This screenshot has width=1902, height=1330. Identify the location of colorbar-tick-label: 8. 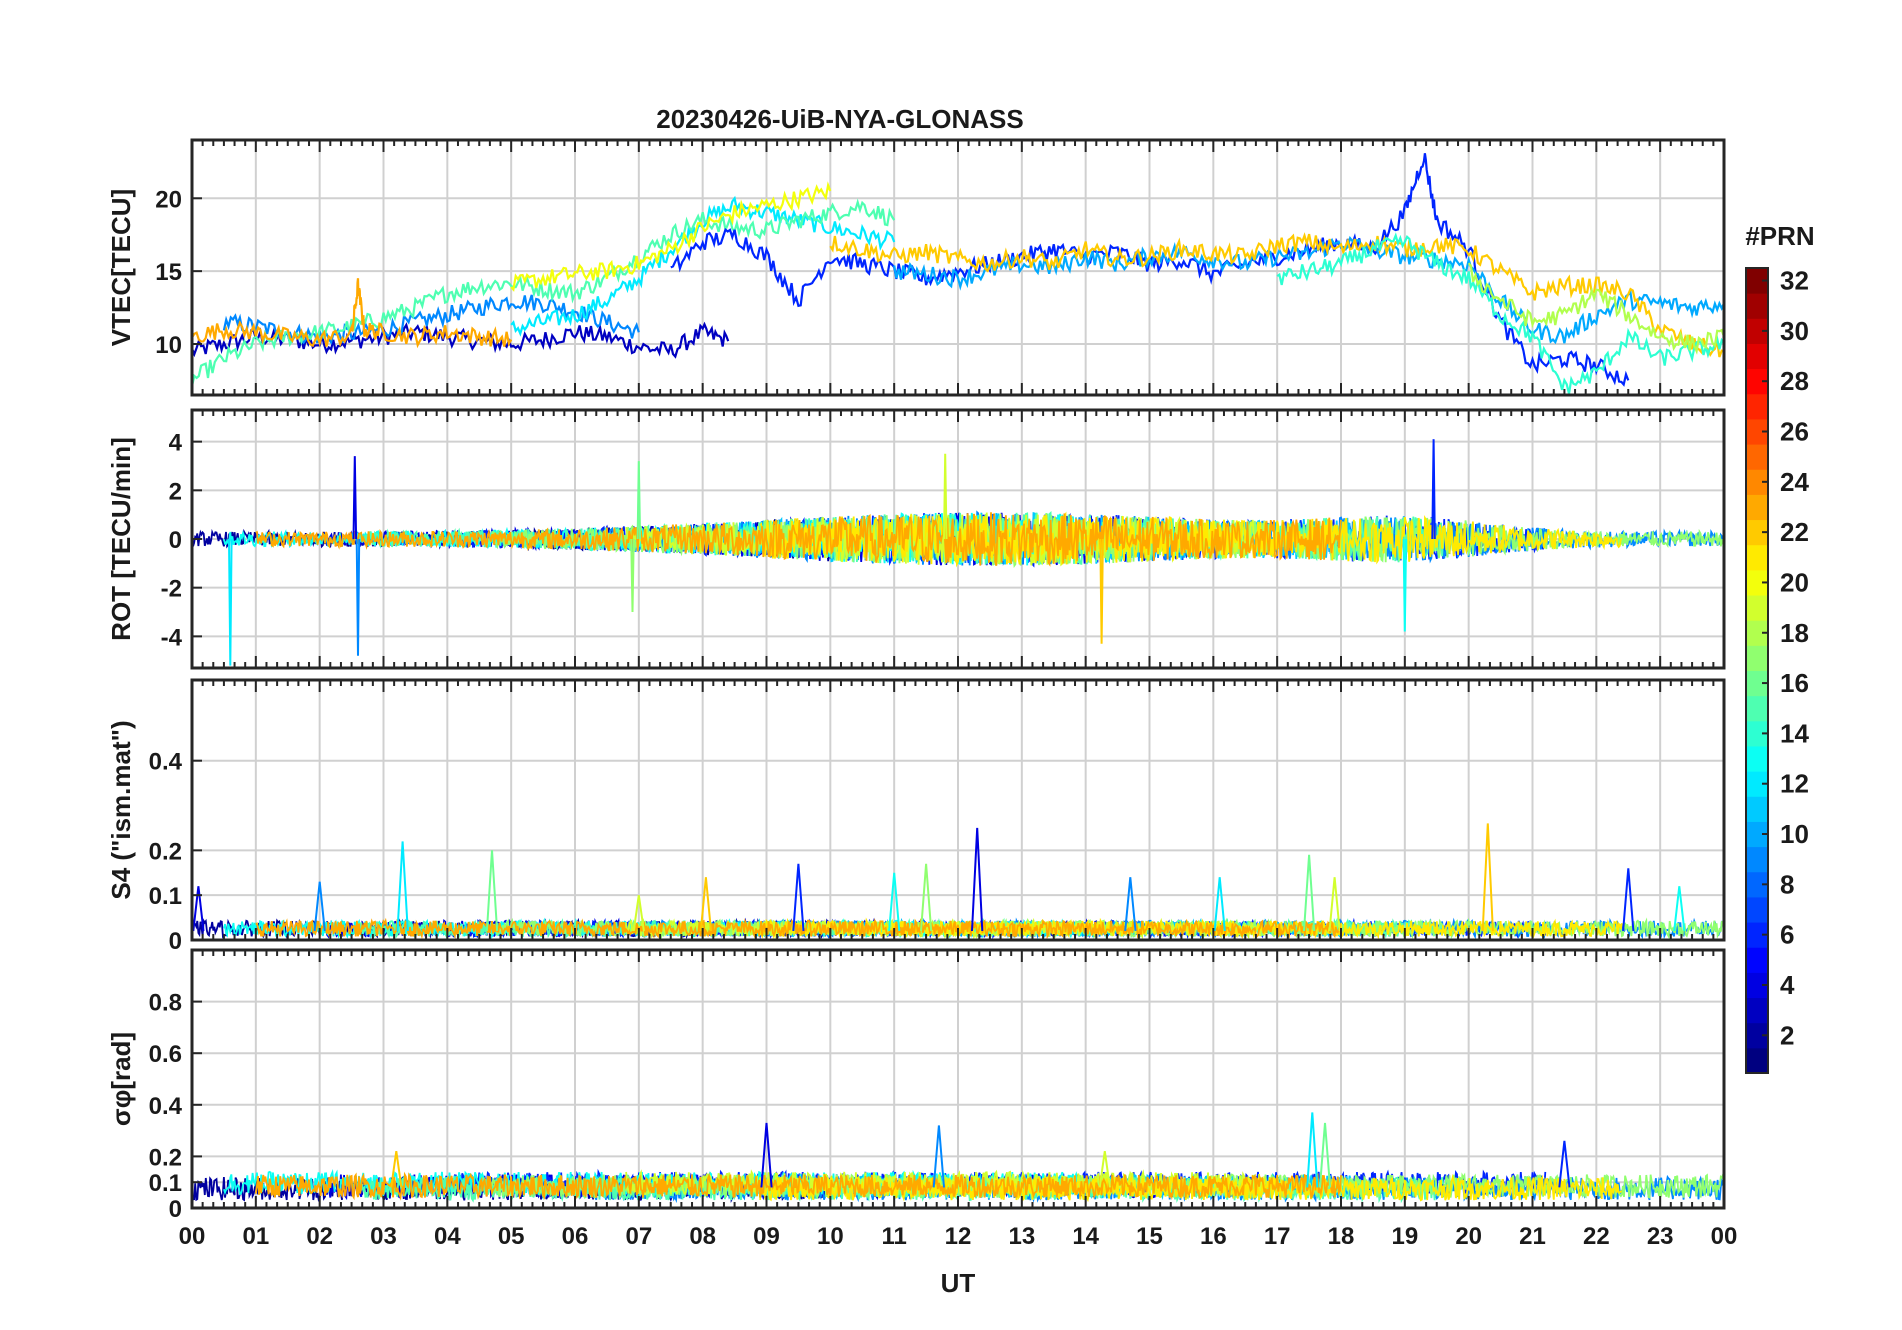
(1787, 884).